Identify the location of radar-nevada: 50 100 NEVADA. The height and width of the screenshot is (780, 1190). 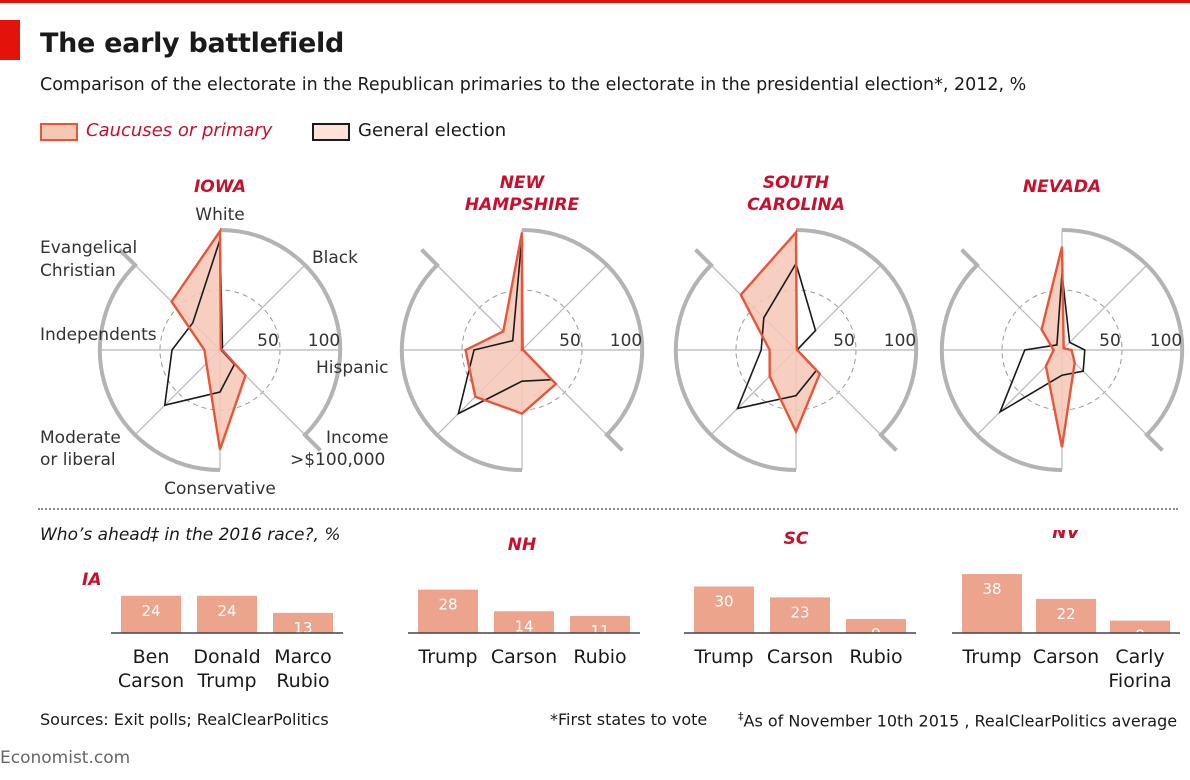
(1062, 324).